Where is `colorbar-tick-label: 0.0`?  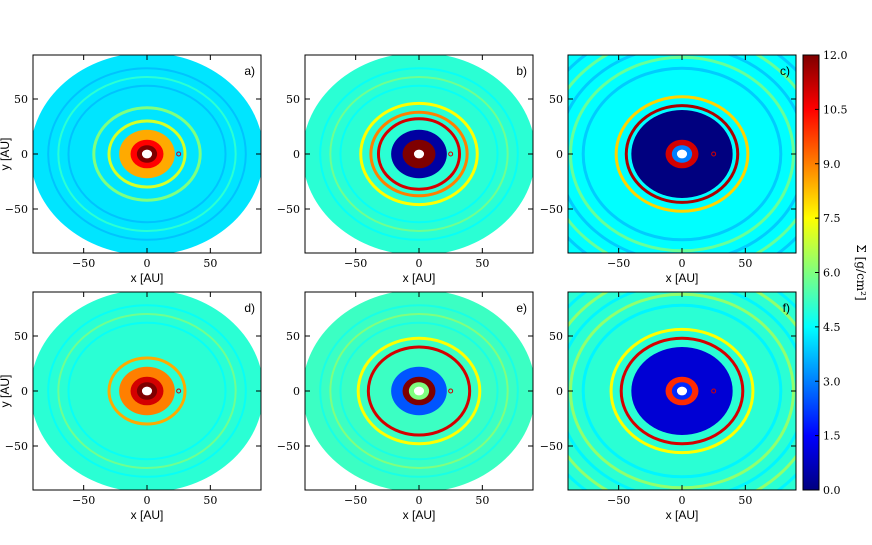 colorbar-tick-label: 0.0 is located at coordinates (832, 490).